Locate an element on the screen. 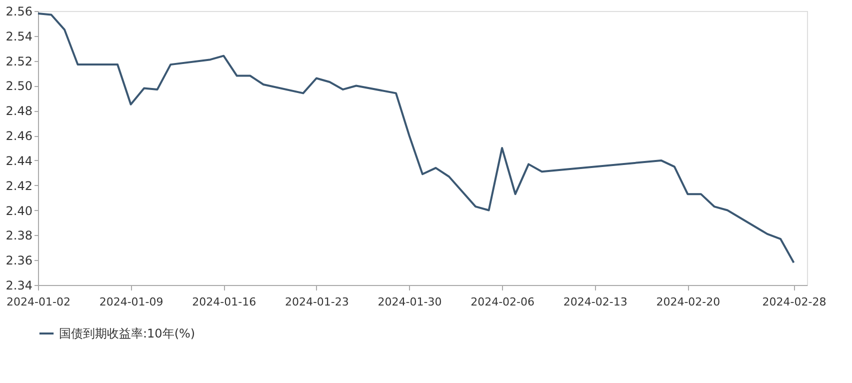  y-tick-label: 2.44 is located at coordinates (19, 161).